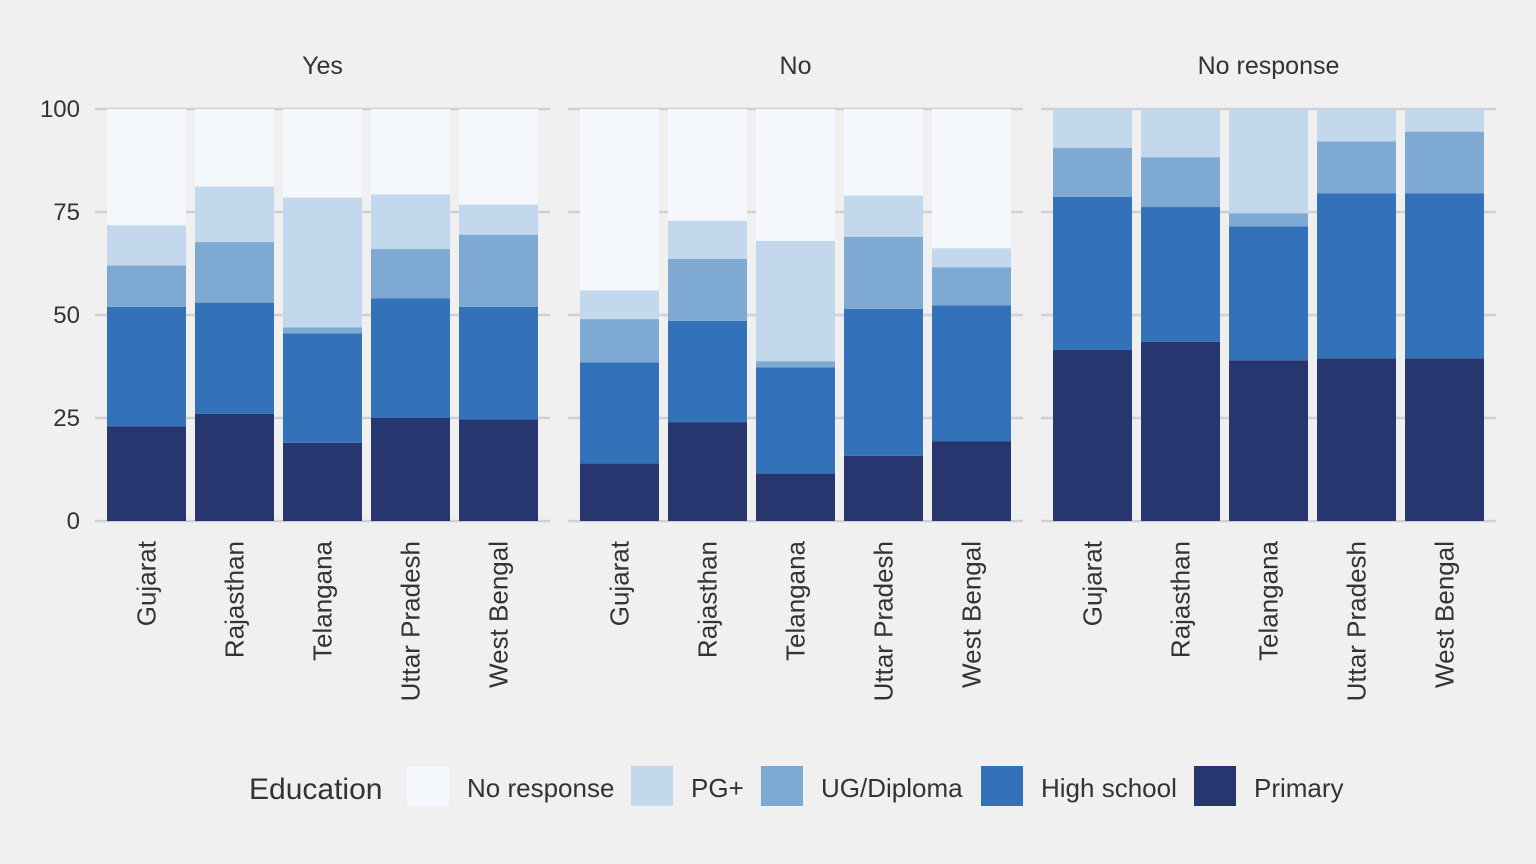 The width and height of the screenshot is (1536, 864). Describe the element at coordinates (782, 786) in the screenshot. I see `legend-key-ug-diploma` at that location.